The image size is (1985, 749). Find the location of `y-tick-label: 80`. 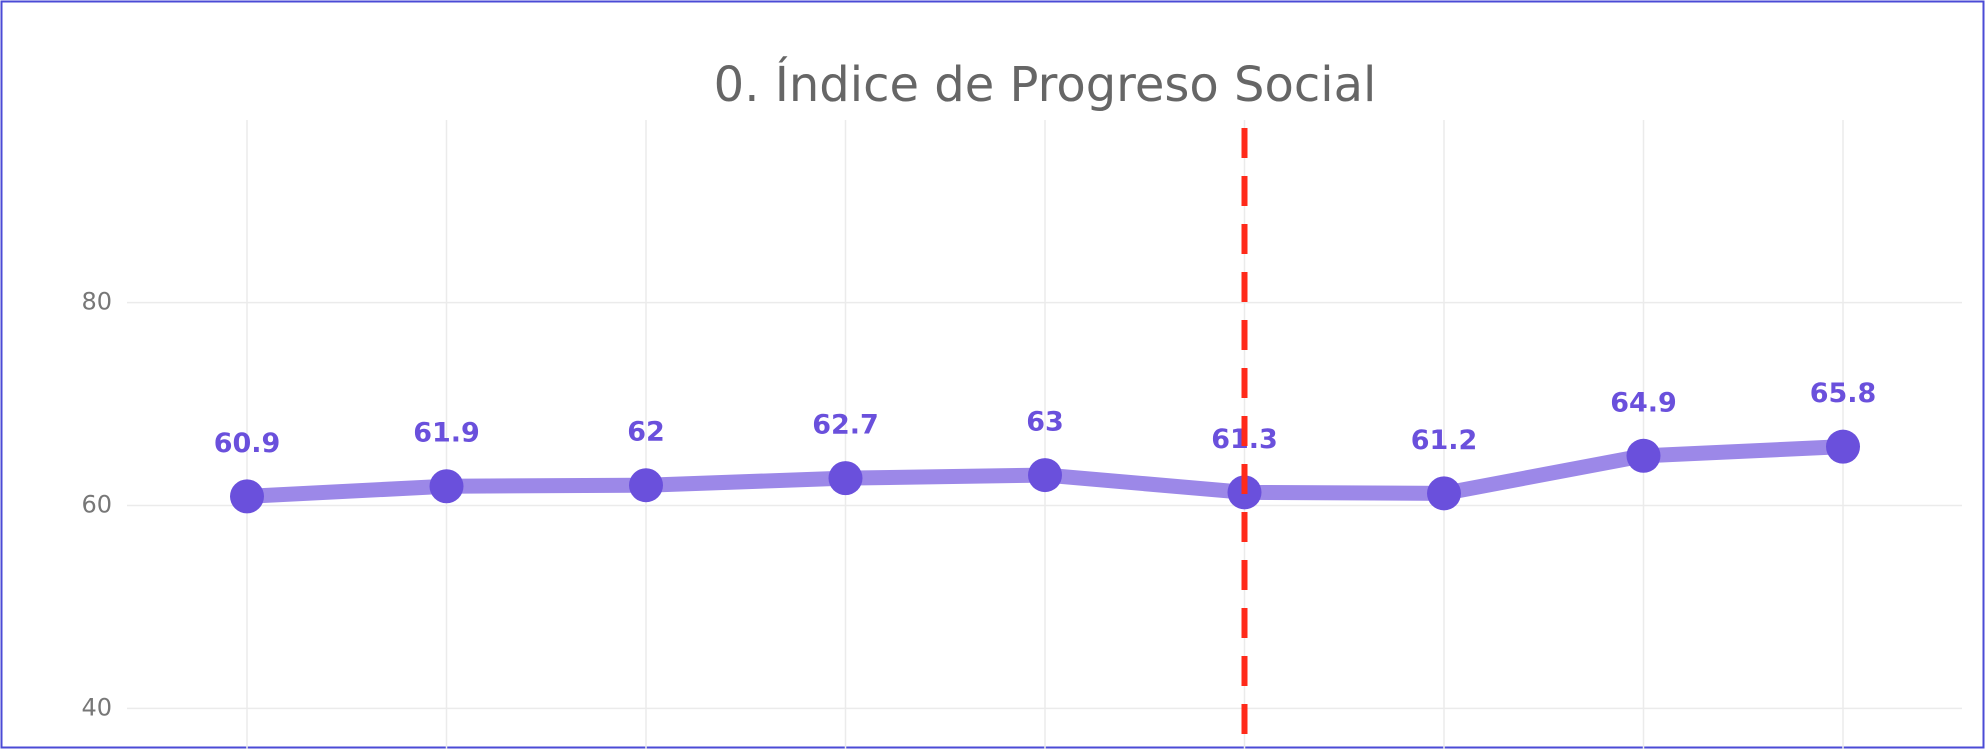

y-tick-label: 80 is located at coordinates (96, 302).